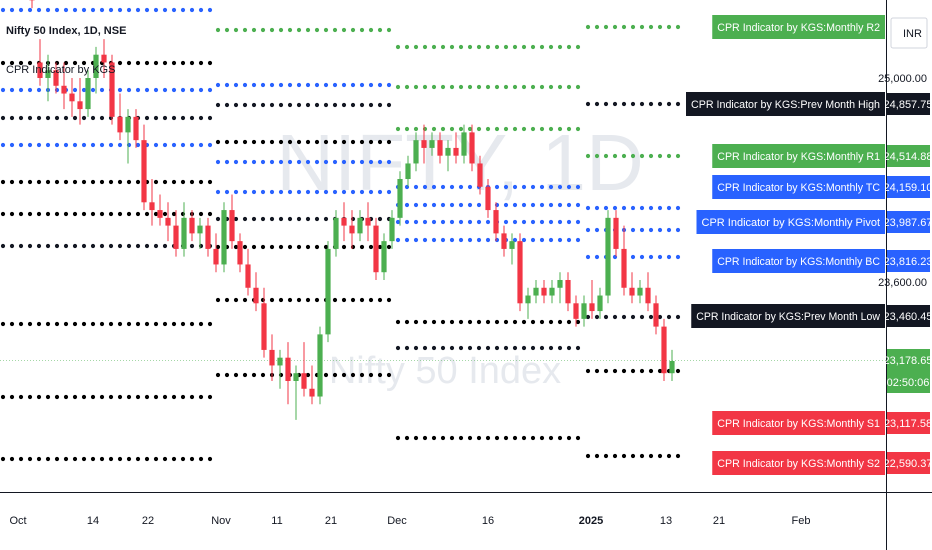 The image size is (932, 550). Describe the element at coordinates (66, 31) in the screenshot. I see `symbol-title: Nifty 50 Index, 1D, NSE` at that location.